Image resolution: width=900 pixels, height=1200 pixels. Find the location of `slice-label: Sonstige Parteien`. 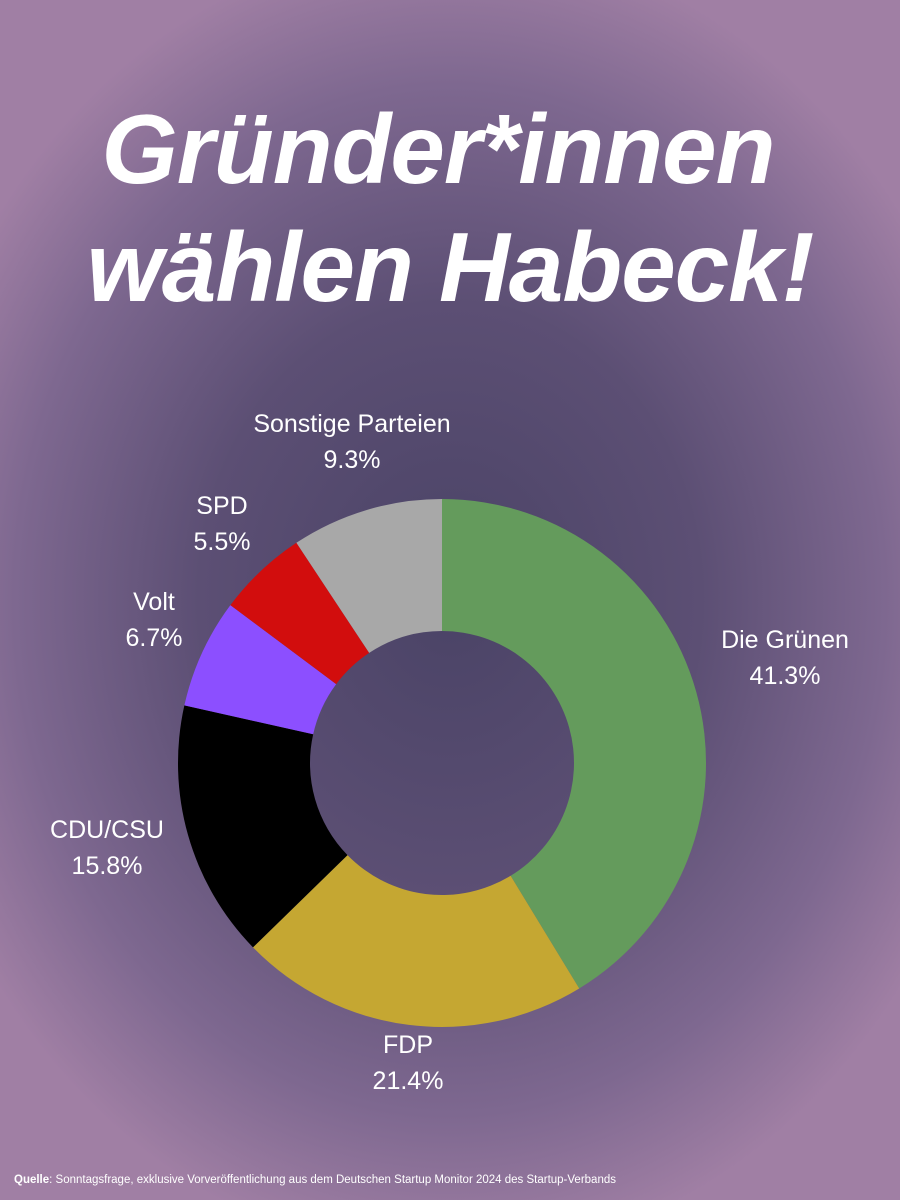

slice-label: Sonstige Parteien is located at coordinates (351, 424).